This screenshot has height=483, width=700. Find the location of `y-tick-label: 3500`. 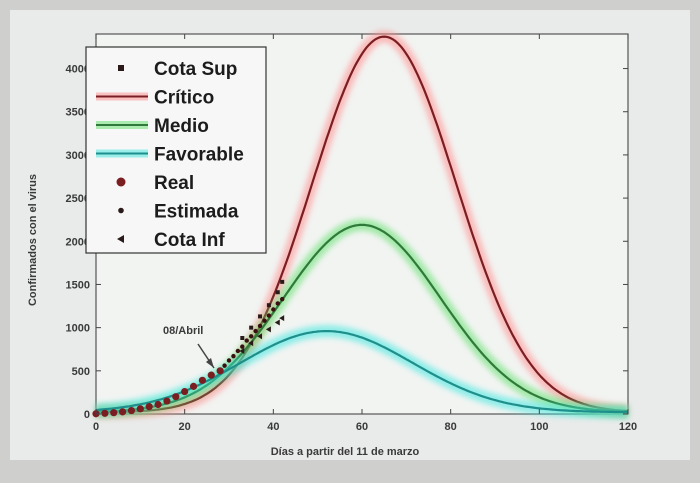

y-tick-label: 3500 is located at coordinates (78, 113).